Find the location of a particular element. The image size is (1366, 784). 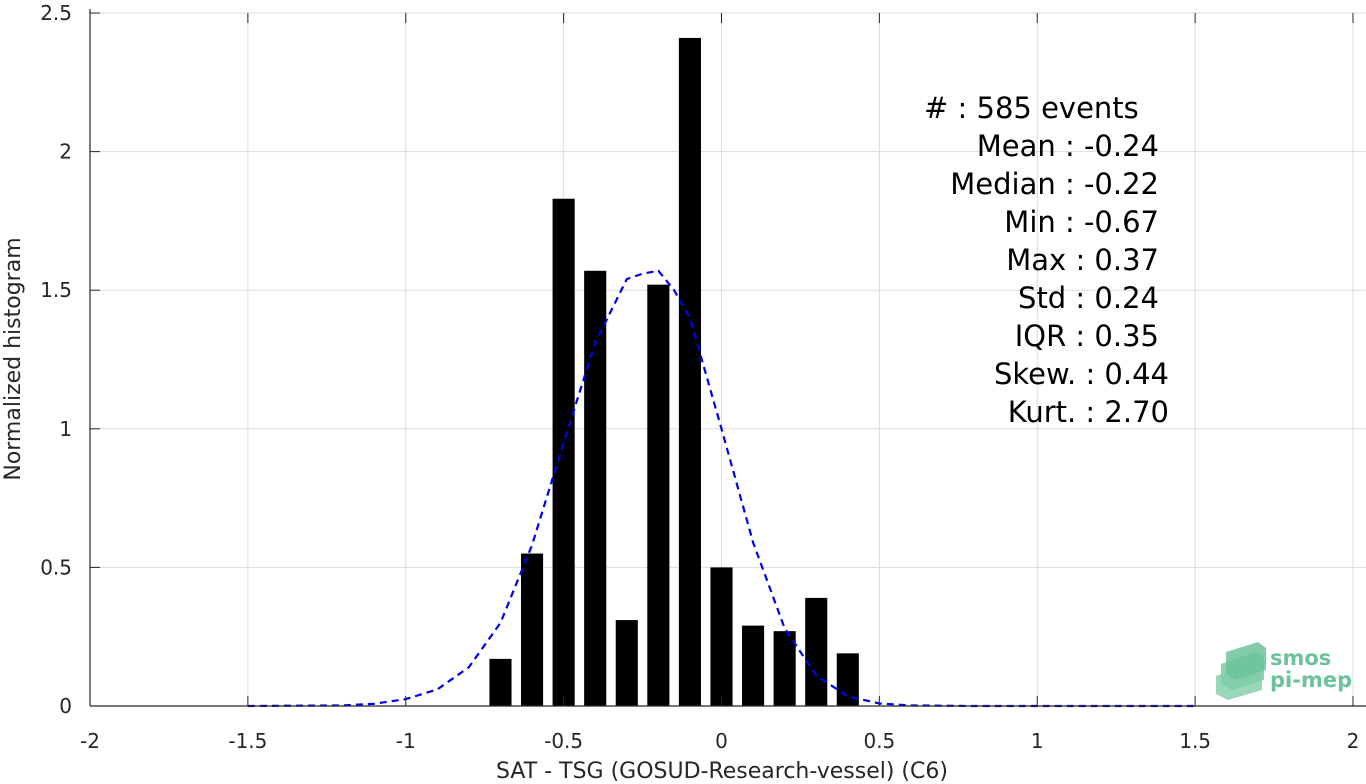

smos-pimep-logo: smos pi-mep is located at coordinates (1284, 671).